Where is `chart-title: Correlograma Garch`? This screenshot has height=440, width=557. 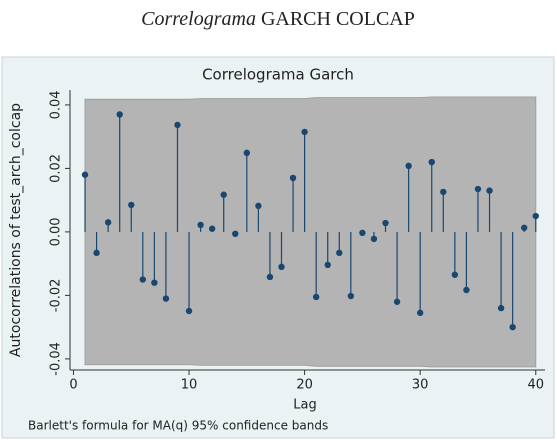 chart-title: Correlograma Garch is located at coordinates (278, 75).